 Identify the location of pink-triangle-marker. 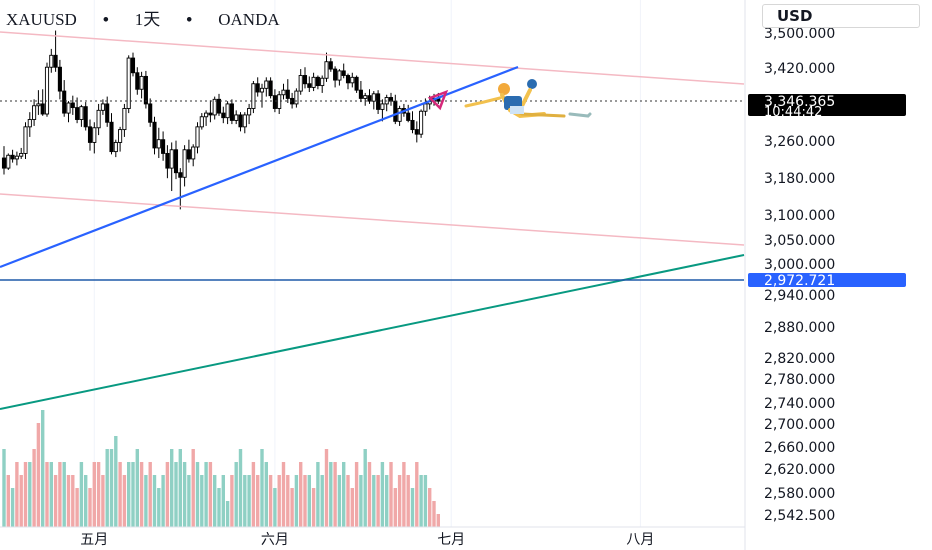
(438, 100).